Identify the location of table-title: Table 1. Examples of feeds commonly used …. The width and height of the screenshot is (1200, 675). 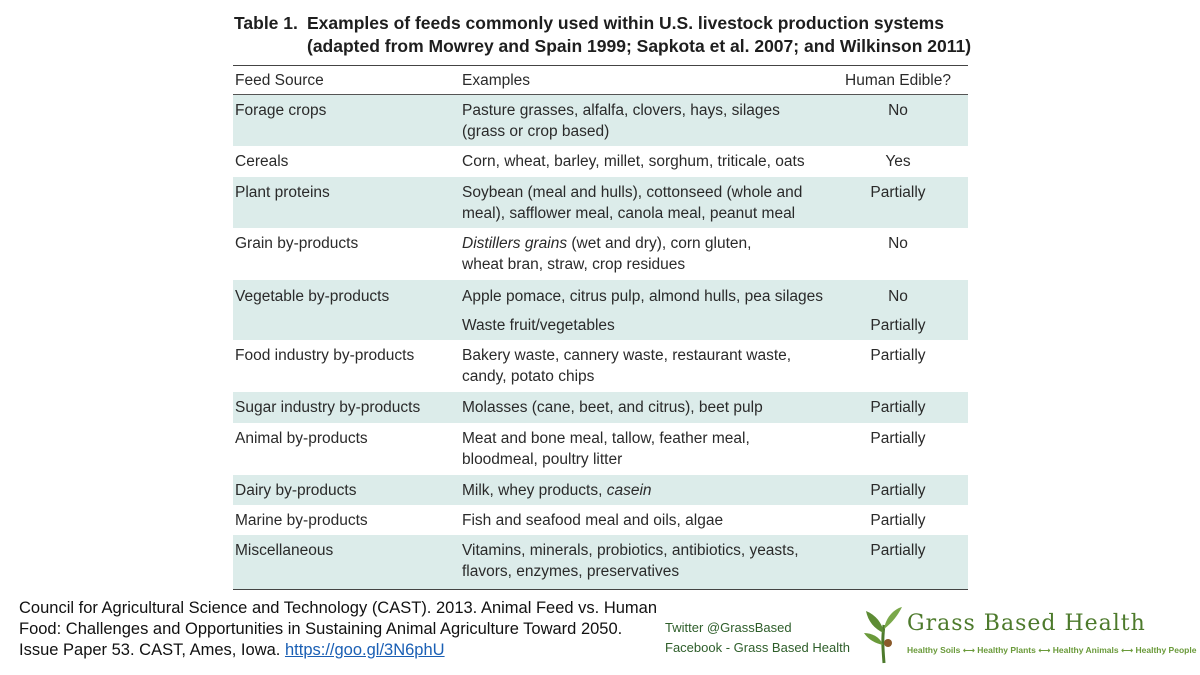
(602, 35).